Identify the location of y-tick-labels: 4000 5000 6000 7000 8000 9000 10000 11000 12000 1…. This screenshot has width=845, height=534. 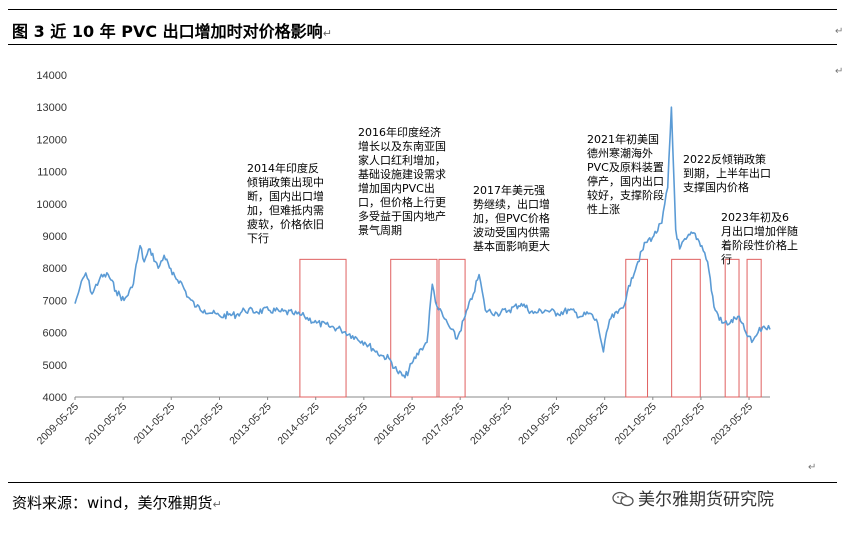
(51, 237).